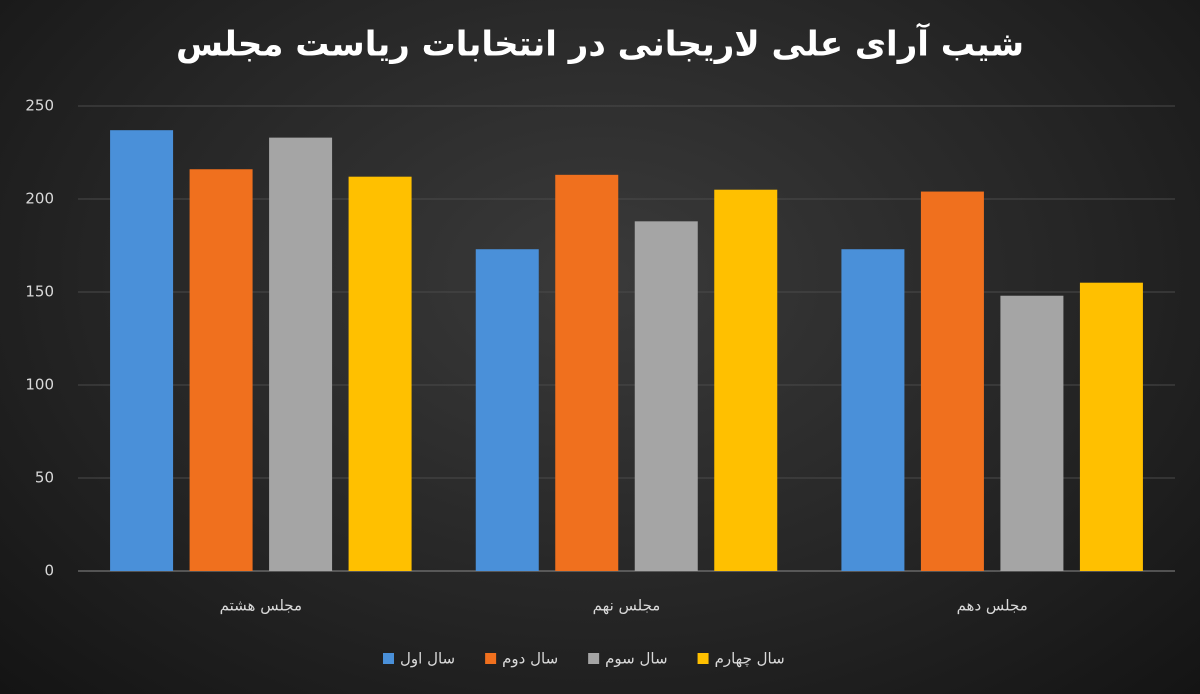  Describe the element at coordinates (44, 478) in the screenshot. I see `y-tick-label: 50` at that location.